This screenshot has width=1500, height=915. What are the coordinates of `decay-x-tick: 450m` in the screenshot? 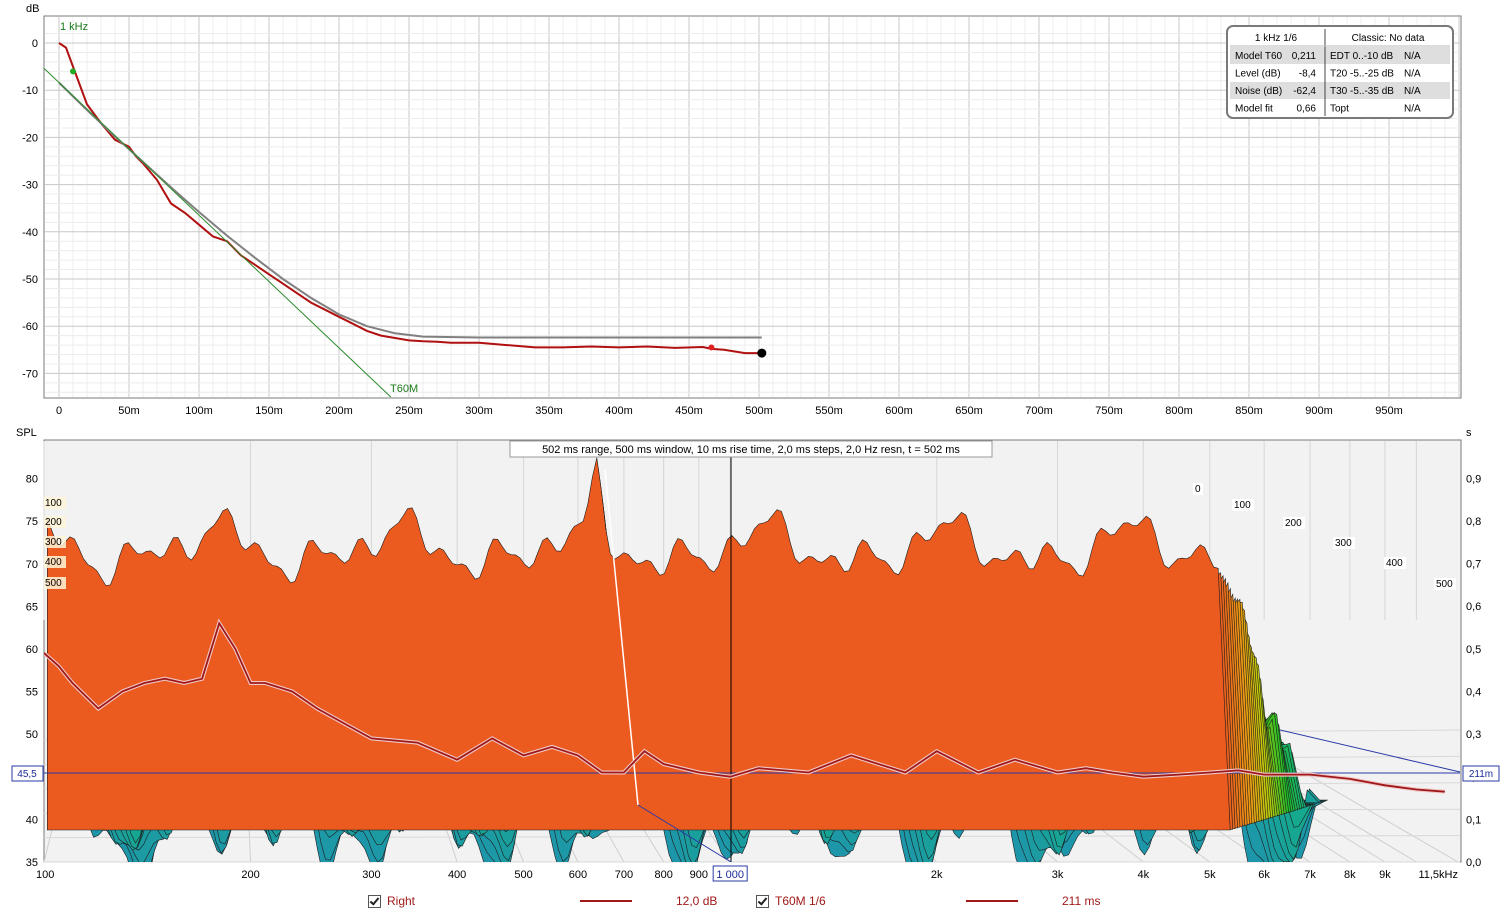 It's located at (689, 411).